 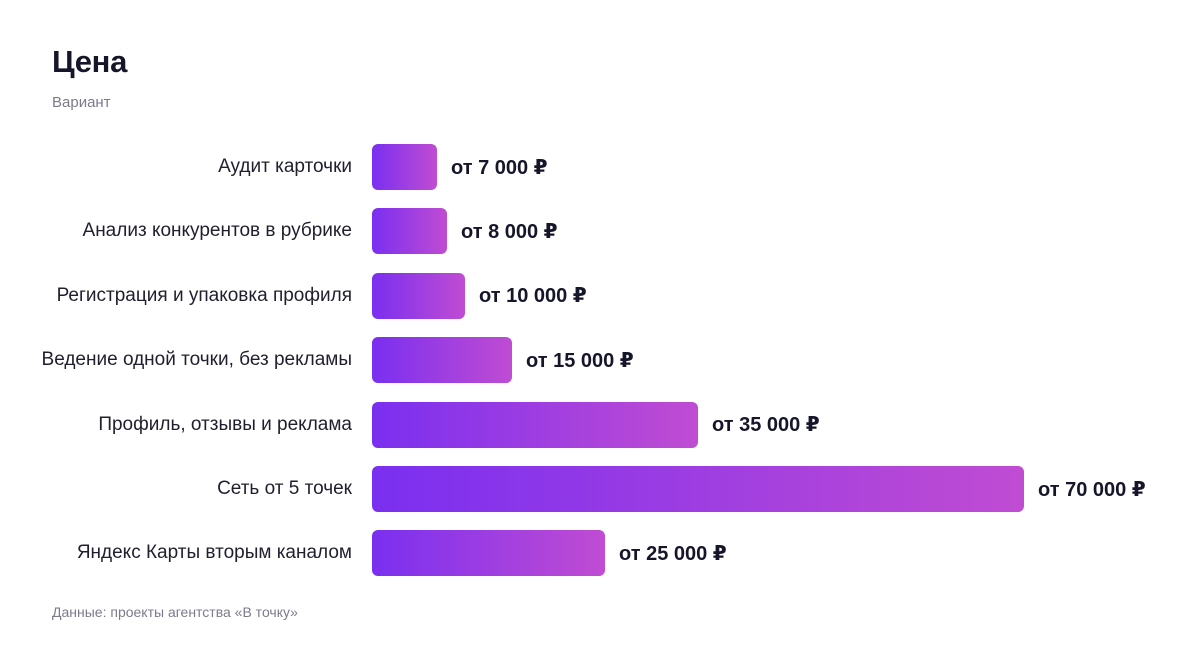 I want to click on value-label: от 25 000 ₽, so click(x=673, y=553).